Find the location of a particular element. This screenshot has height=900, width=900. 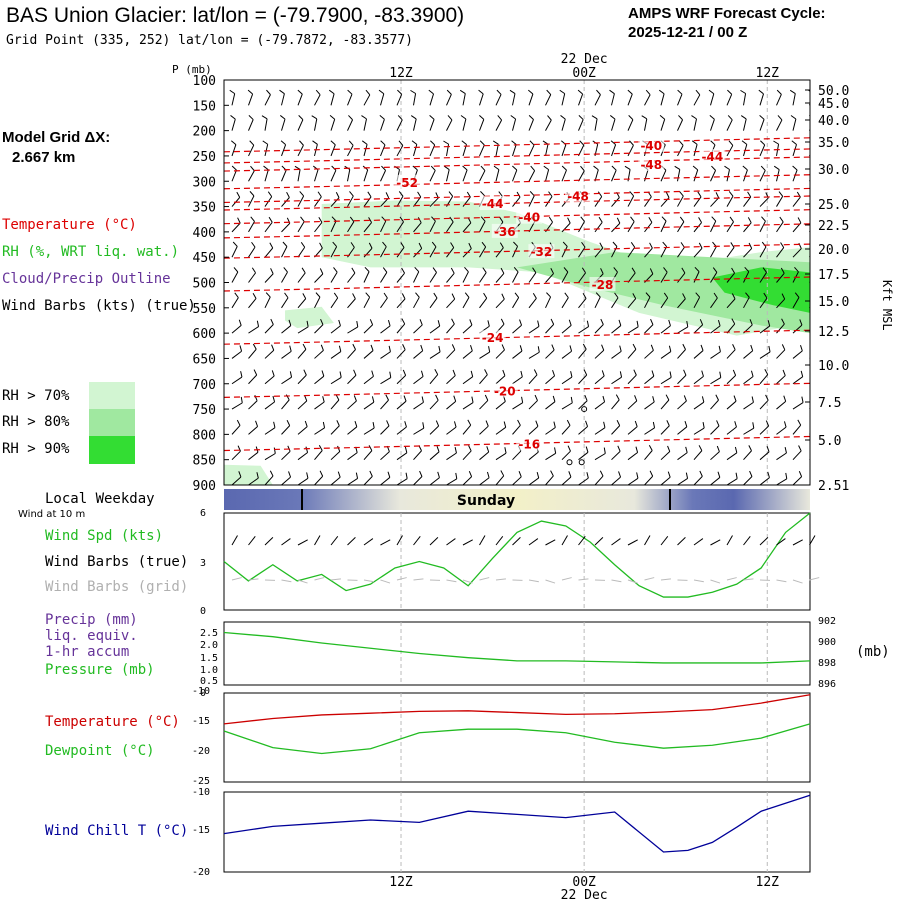

temperature-contour-label: -40 is located at coordinates (651, 146).